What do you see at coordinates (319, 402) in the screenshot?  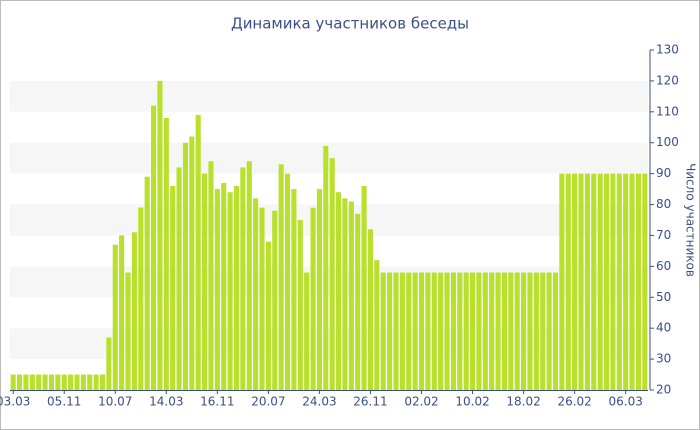 I see `x-tick-label: 24.03` at bounding box center [319, 402].